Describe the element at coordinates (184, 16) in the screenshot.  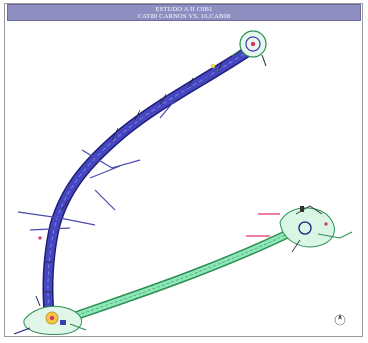
I see `title-line-2: CAT80 CARNOS VS. 16.CAB08` at that location.